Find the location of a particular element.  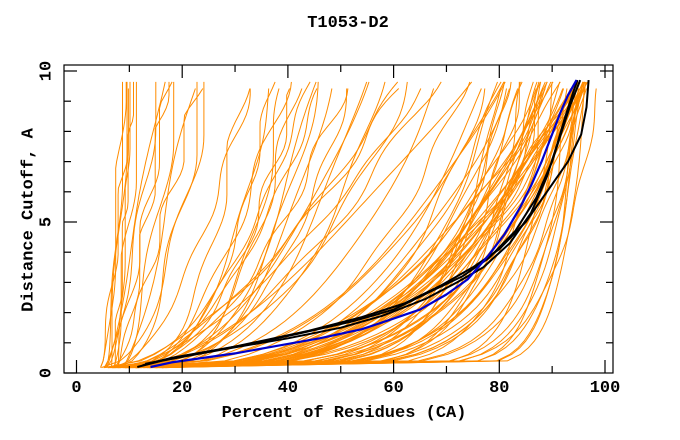

x-tick-label: 0 is located at coordinates (76, 388).